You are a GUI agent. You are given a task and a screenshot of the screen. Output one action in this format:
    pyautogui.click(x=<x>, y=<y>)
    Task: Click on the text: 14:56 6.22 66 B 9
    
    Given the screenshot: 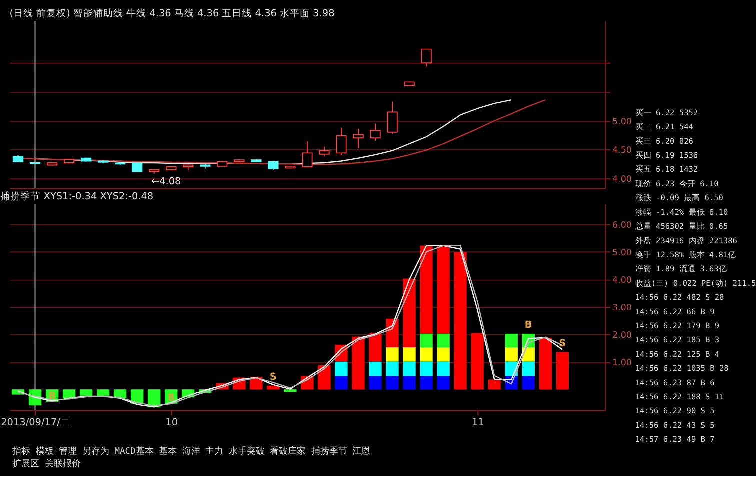 What is the action you would take?
    pyautogui.click(x=675, y=311)
    